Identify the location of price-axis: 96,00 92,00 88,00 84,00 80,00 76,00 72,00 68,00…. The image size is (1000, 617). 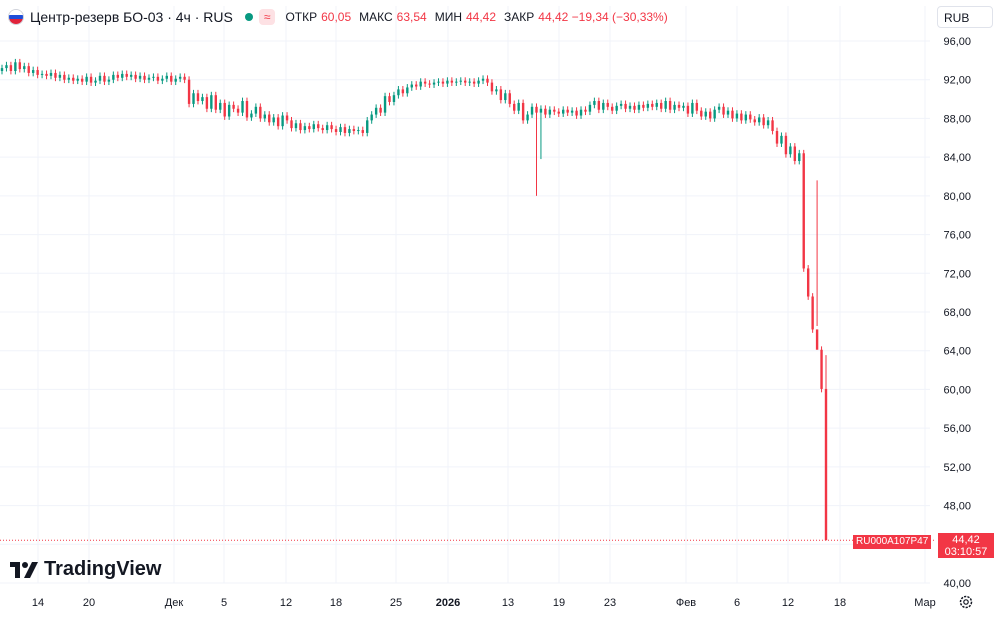
(957, 313).